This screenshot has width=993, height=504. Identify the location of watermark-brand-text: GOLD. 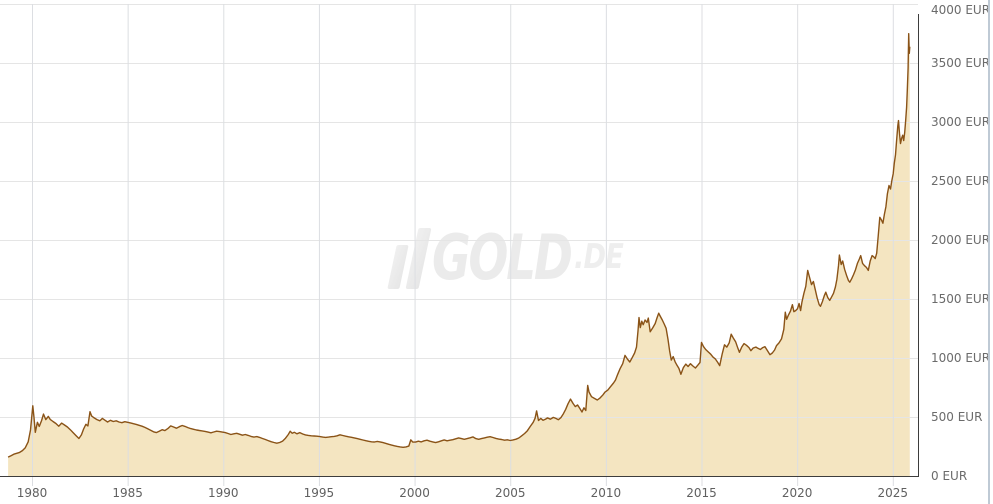
(502, 257).